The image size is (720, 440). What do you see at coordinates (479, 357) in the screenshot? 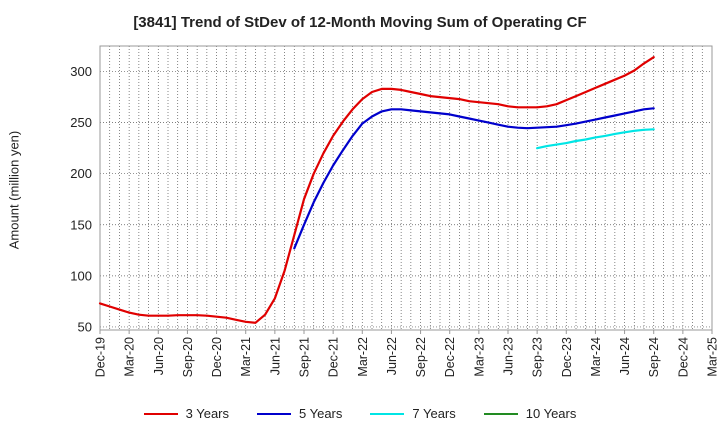
I see `x-tick-label: Mar-23` at bounding box center [479, 357].